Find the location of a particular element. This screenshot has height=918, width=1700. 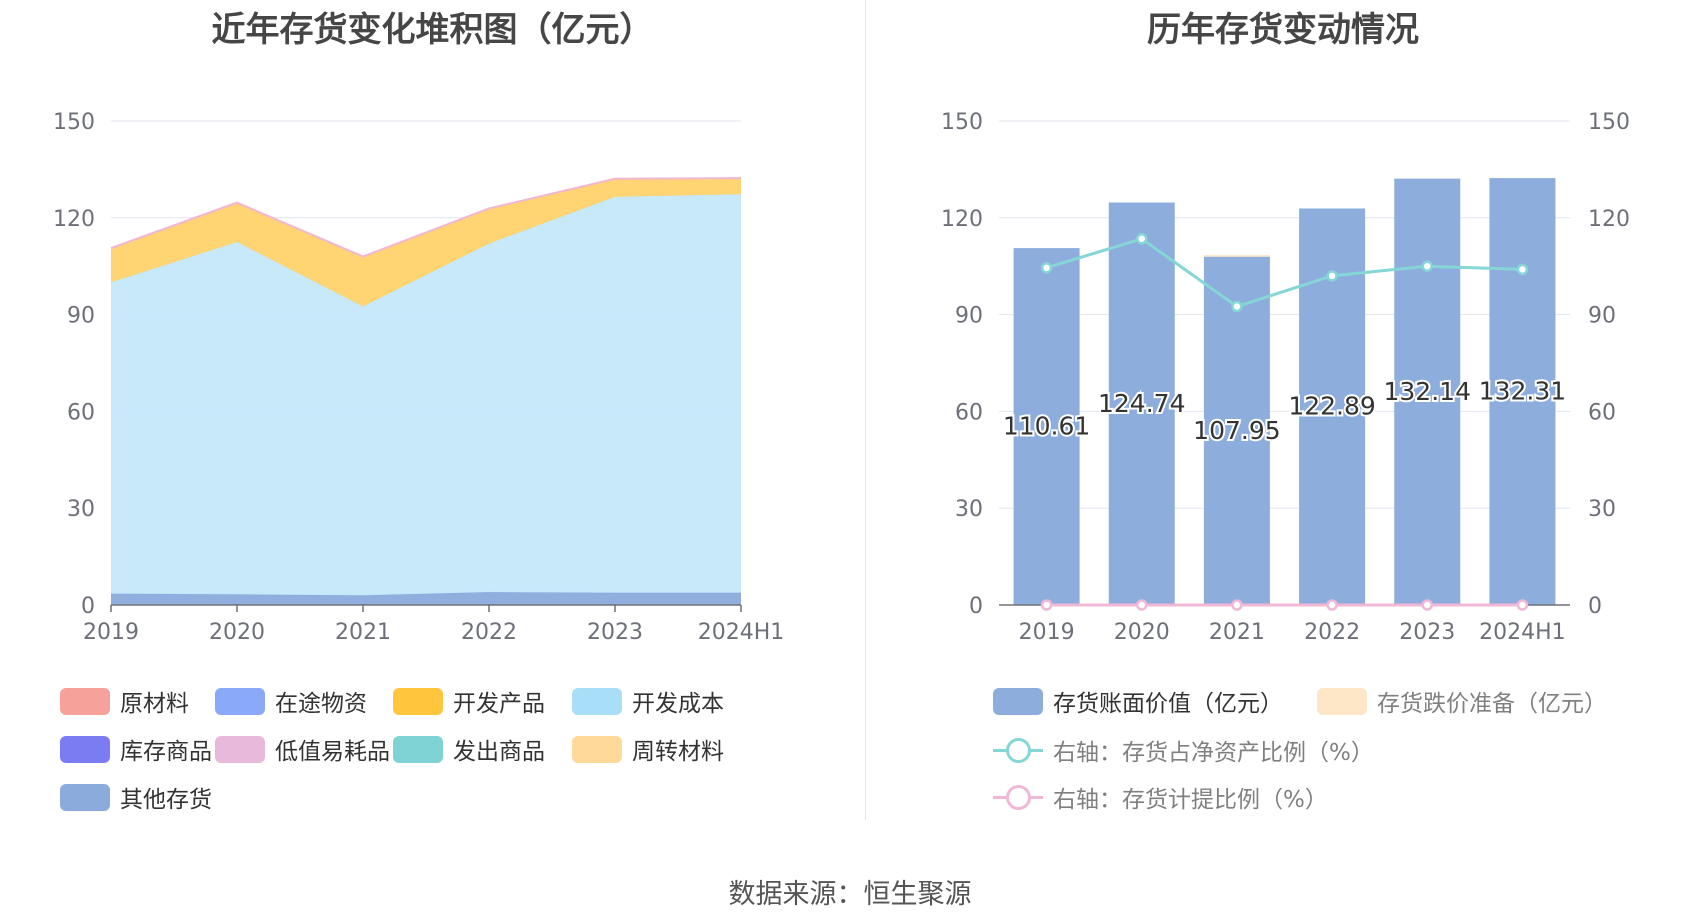

legend-item-其他存货: 其他存货 is located at coordinates (136, 797).